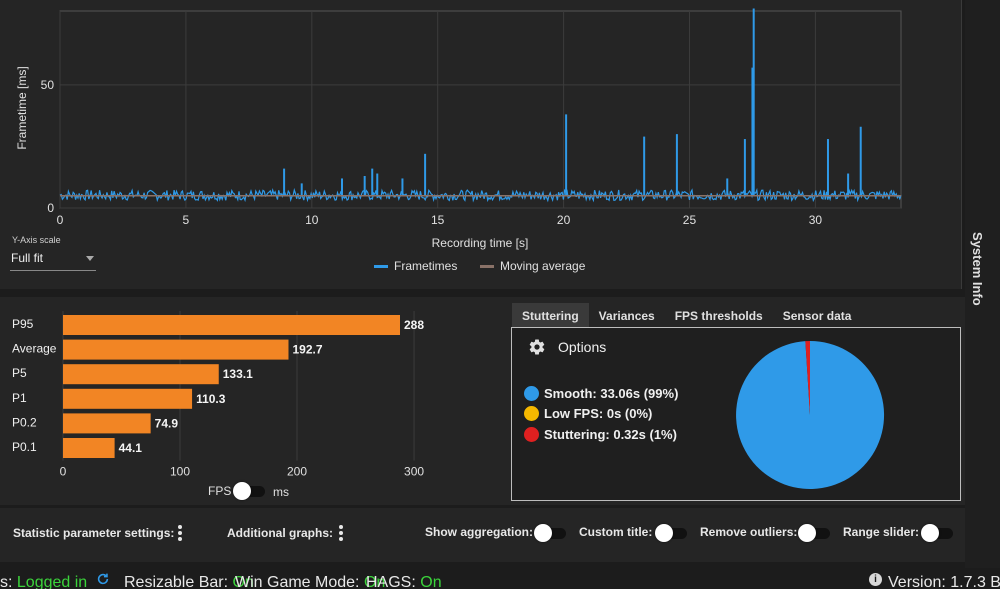  Describe the element at coordinates (220, 491) in the screenshot. I see `fps-toggle-label: FPS` at that location.